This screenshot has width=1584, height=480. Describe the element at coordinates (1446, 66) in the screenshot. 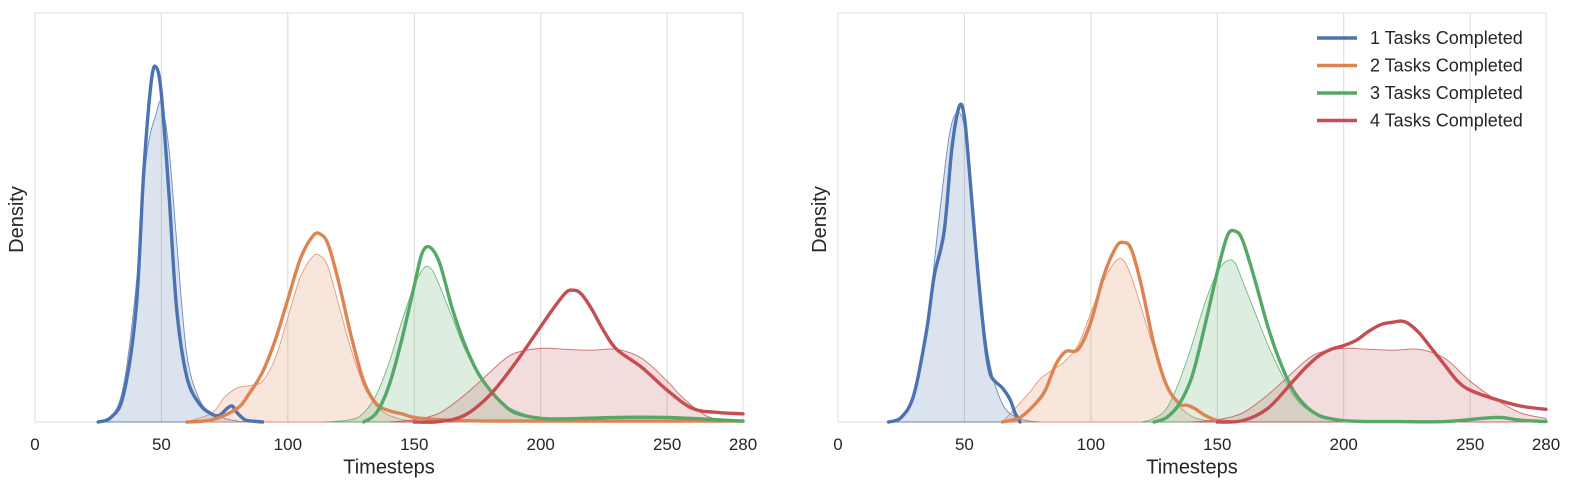

I see `legend-label-2: 2 Tasks Completed` at that location.